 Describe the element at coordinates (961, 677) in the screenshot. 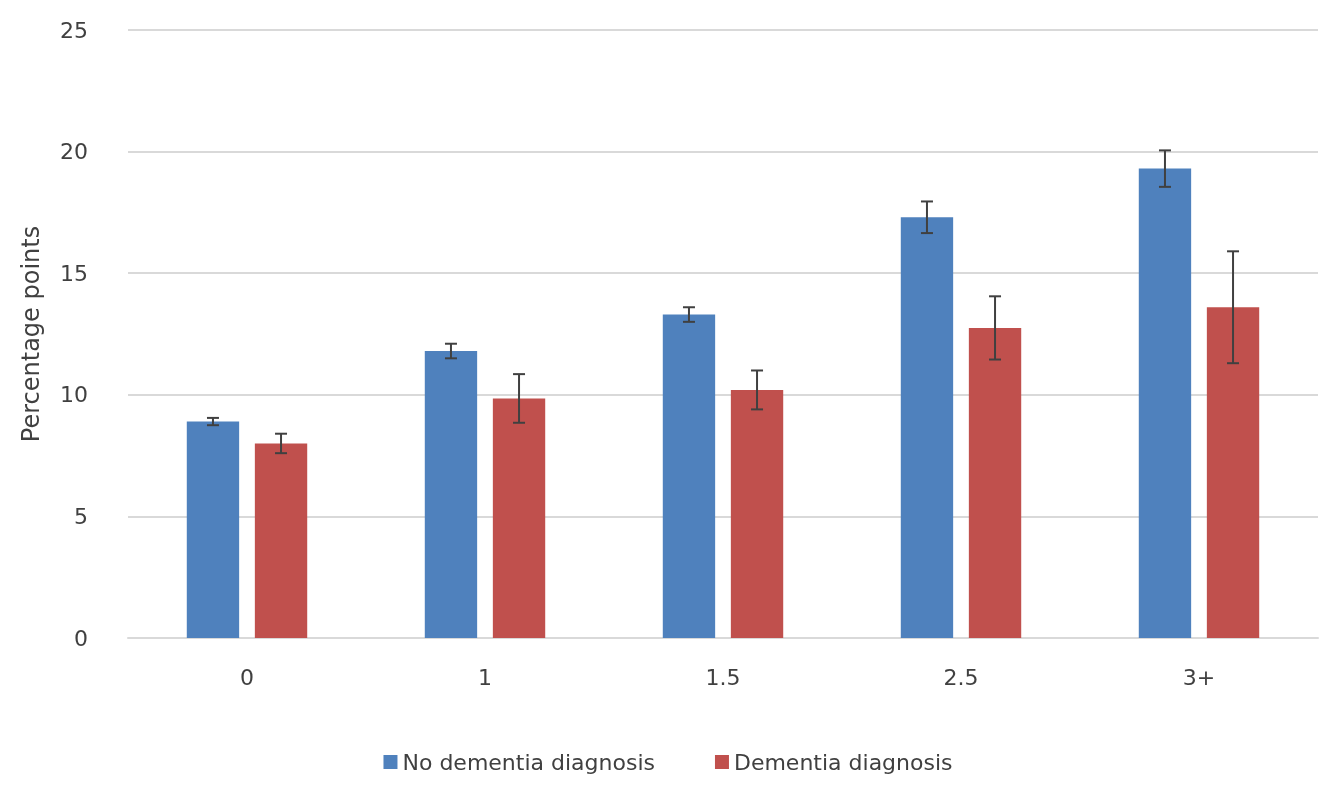

I see `x-tick-label: 2.5` at that location.